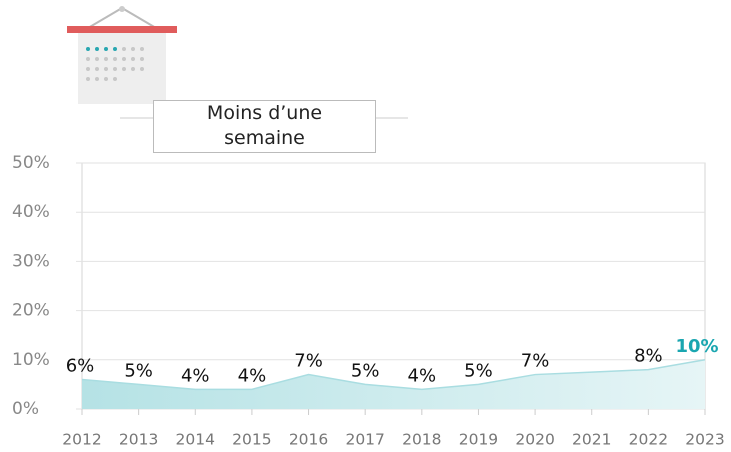 The image size is (731, 452). Describe the element at coordinates (364, 440) in the screenshot. I see `x-tick-label: 2017` at that location.